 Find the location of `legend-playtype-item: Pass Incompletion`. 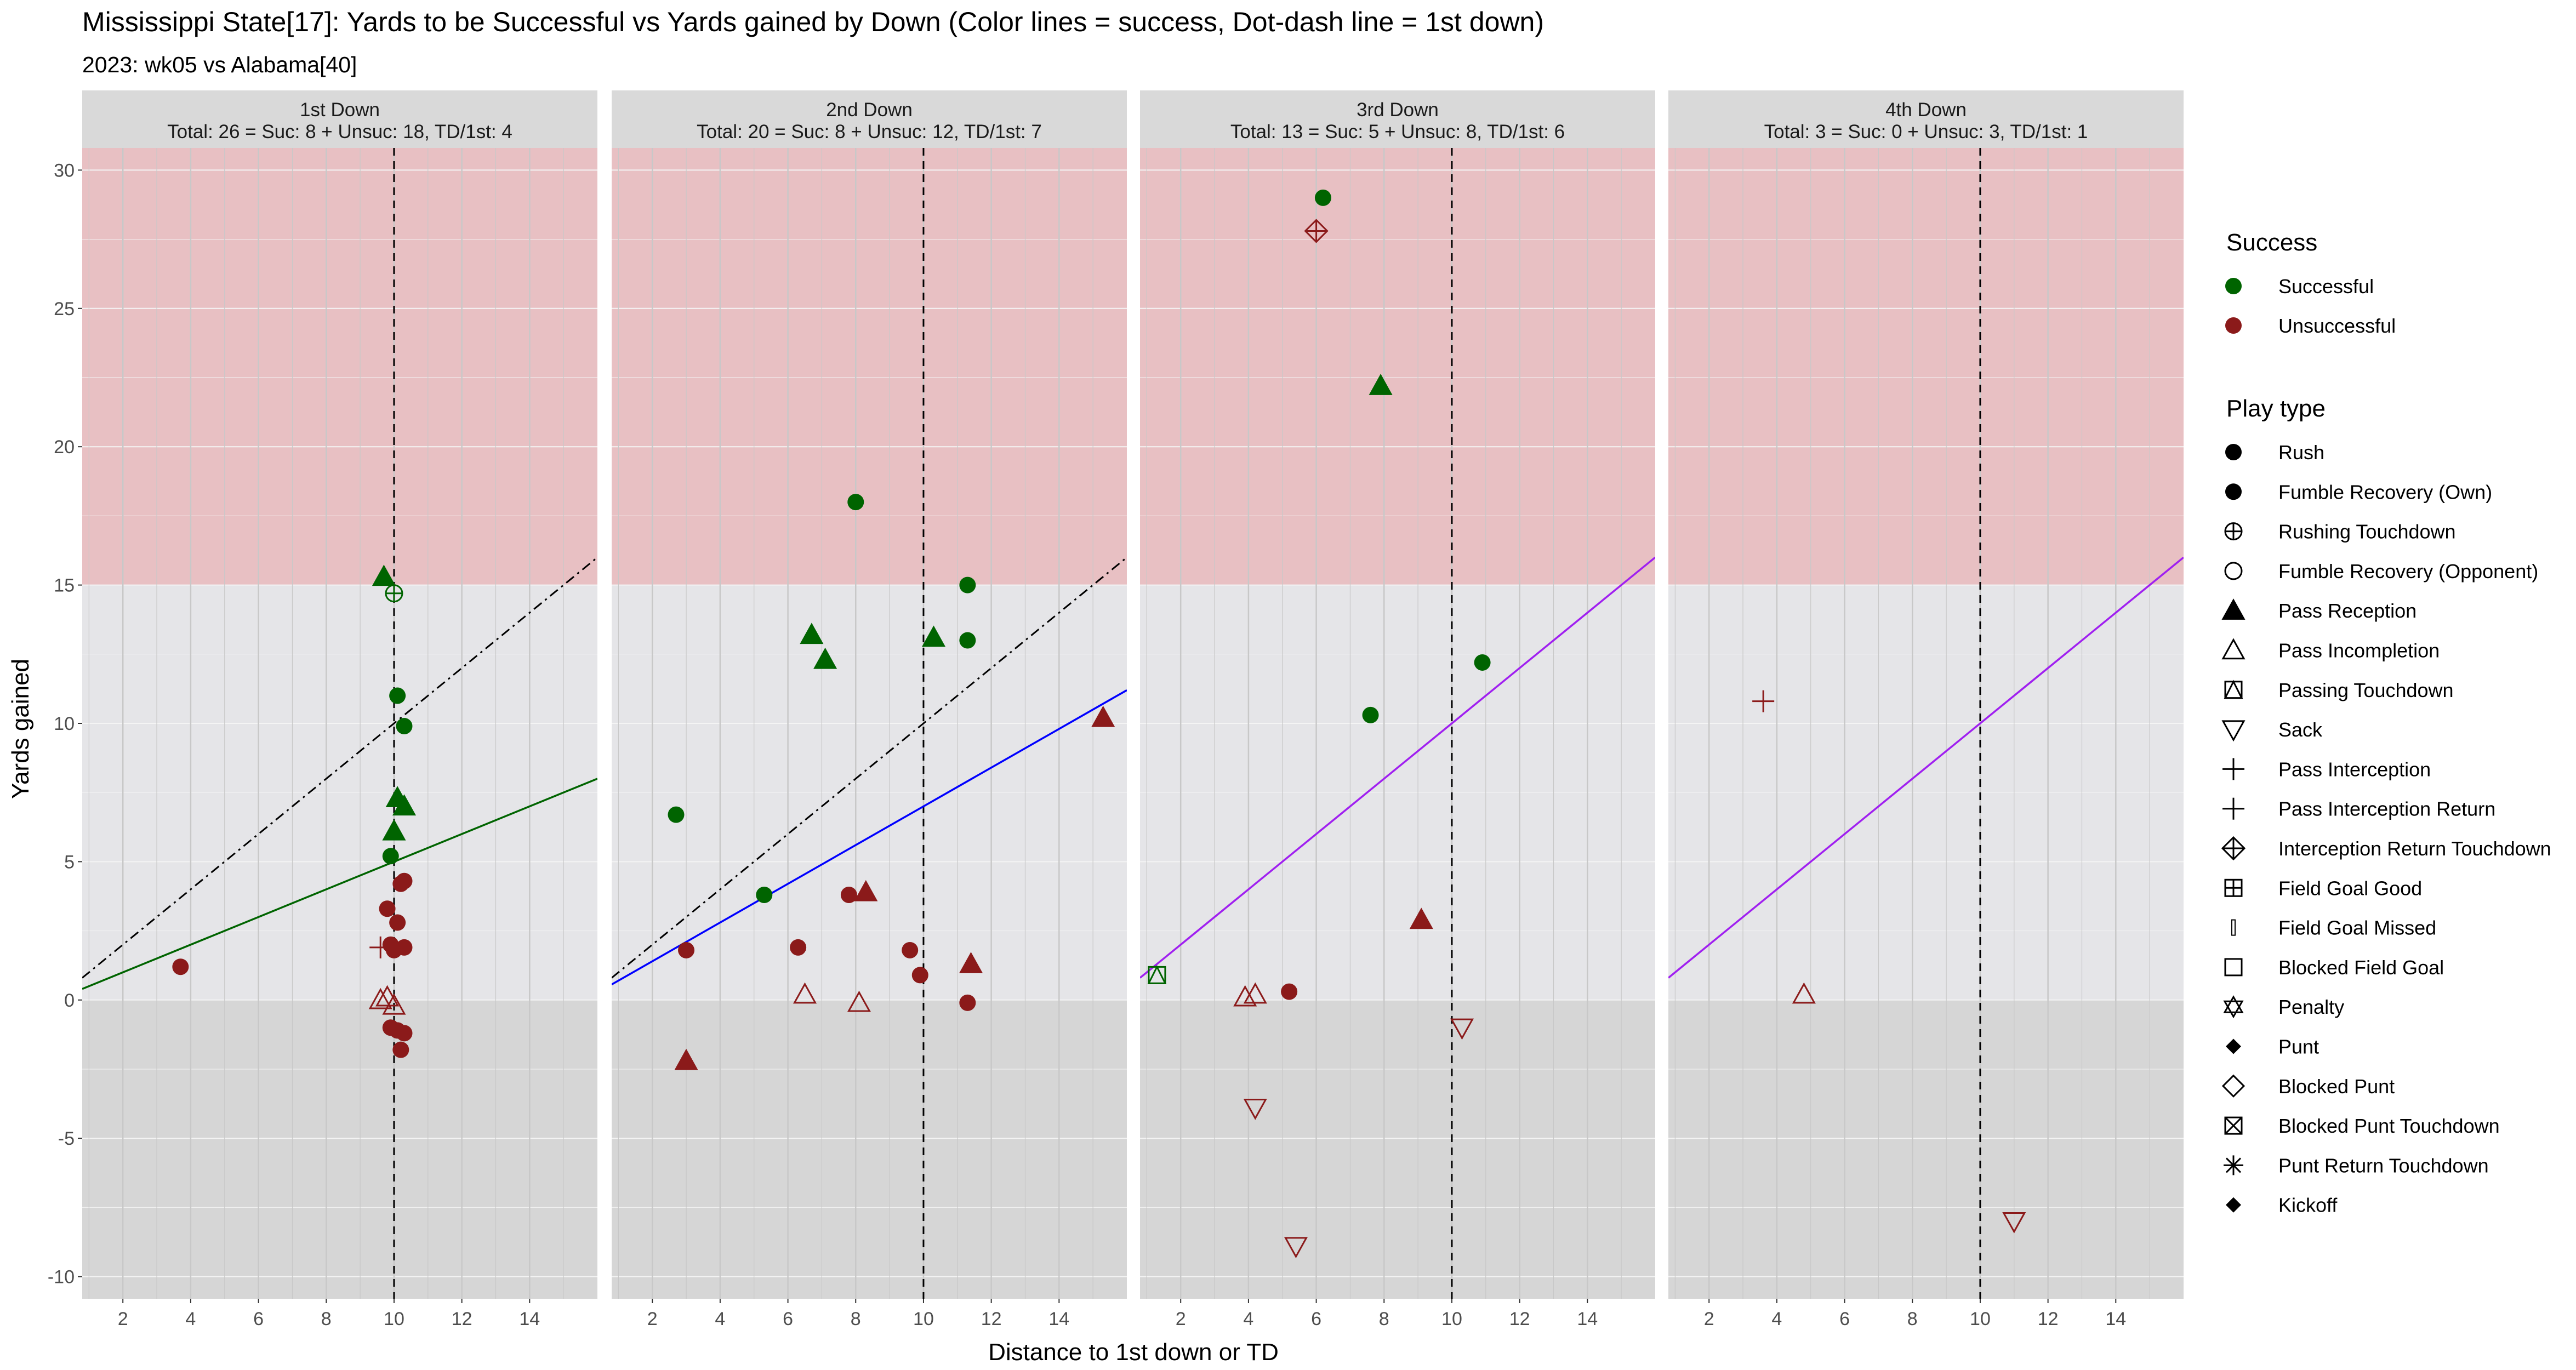

legend-playtype-item: Pass Incompletion is located at coordinates (2330, 650).